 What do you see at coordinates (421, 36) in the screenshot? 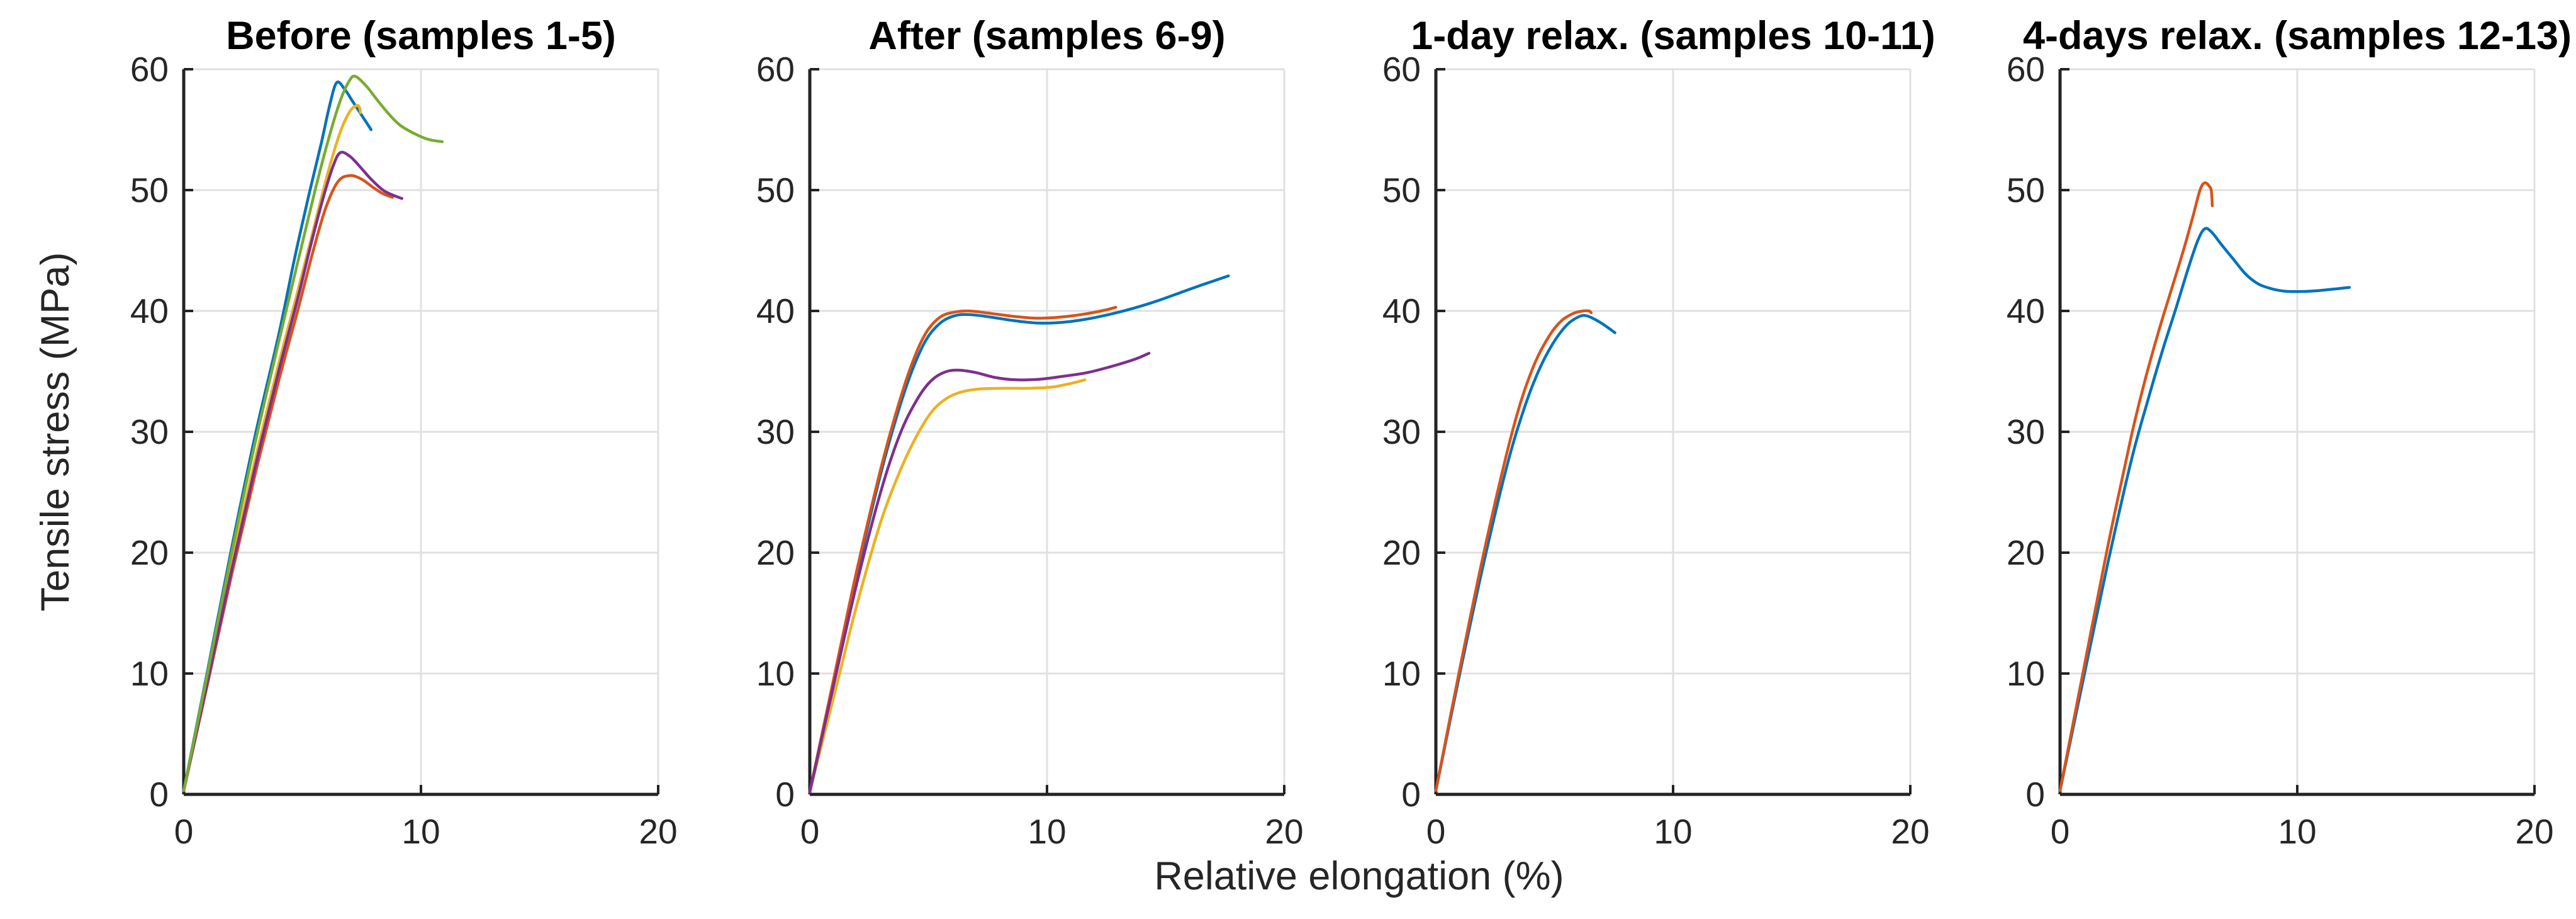
I see `subplot-1-title: Before (samples 1-5)` at bounding box center [421, 36].